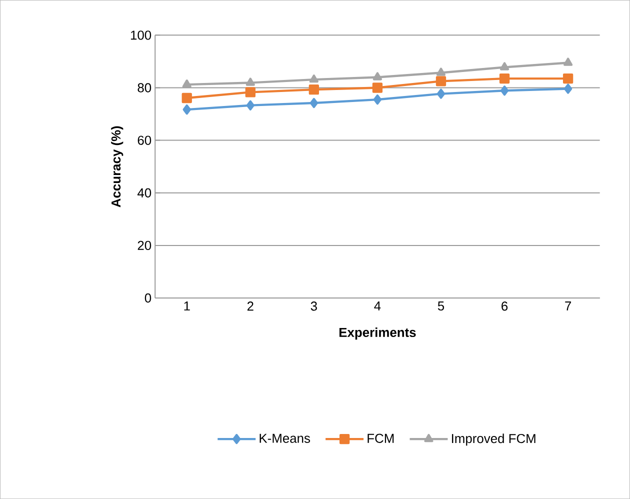 The height and width of the screenshot is (499, 630). Describe the element at coordinates (441, 306) in the screenshot. I see `x-tick-label: 5` at that location.